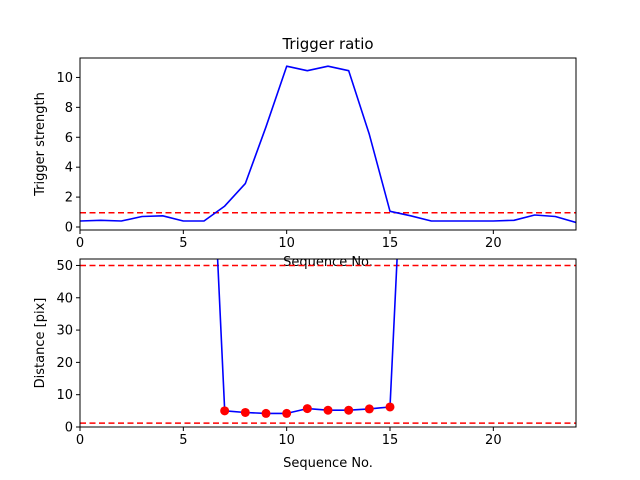 This screenshot has height=480, width=640. What do you see at coordinates (69, 198) in the screenshot?
I see `y-tick-label: 2` at bounding box center [69, 198].